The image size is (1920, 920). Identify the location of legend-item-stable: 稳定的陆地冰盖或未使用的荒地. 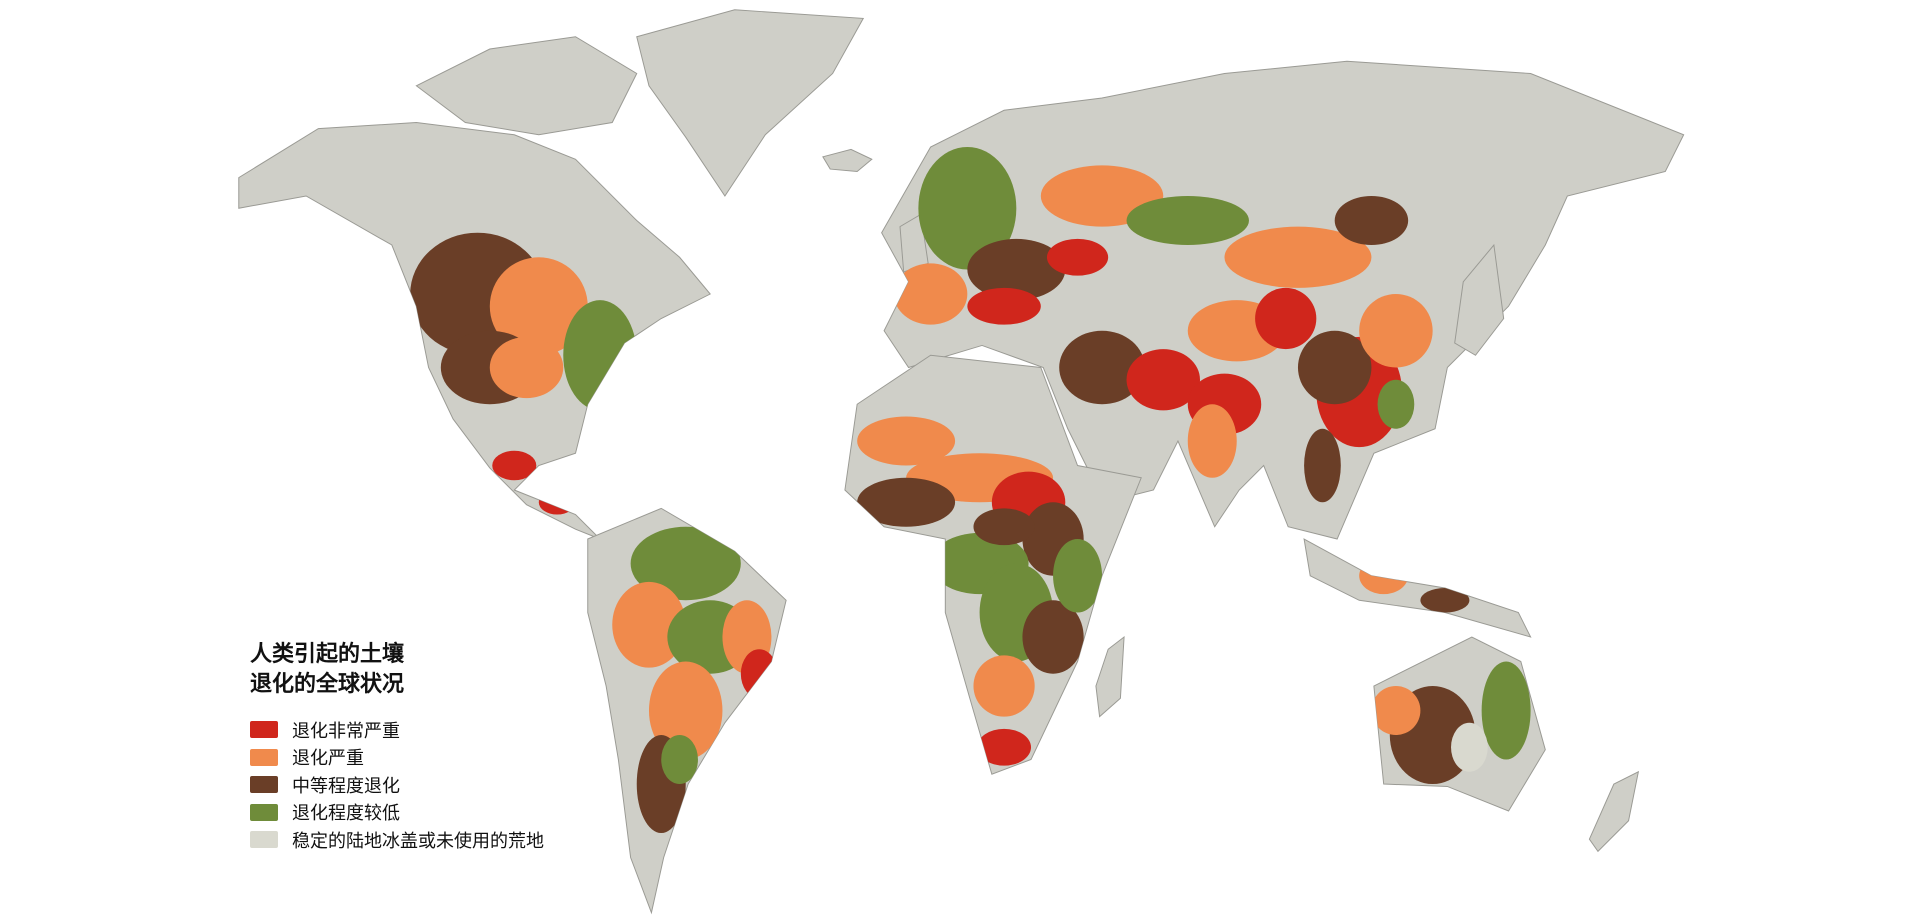
(397, 840).